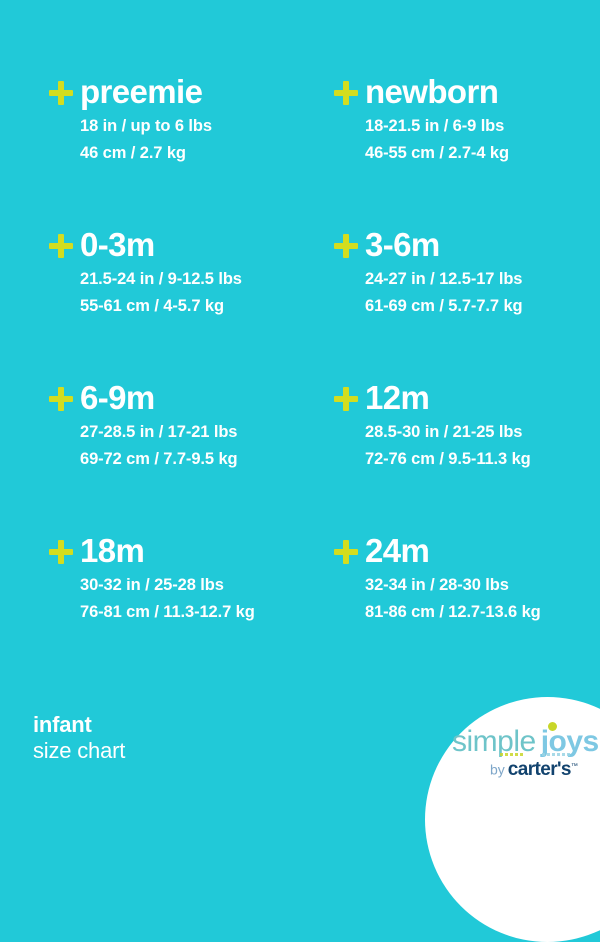 The height and width of the screenshot is (942, 600). I want to click on size-label: 18m, so click(112, 550).